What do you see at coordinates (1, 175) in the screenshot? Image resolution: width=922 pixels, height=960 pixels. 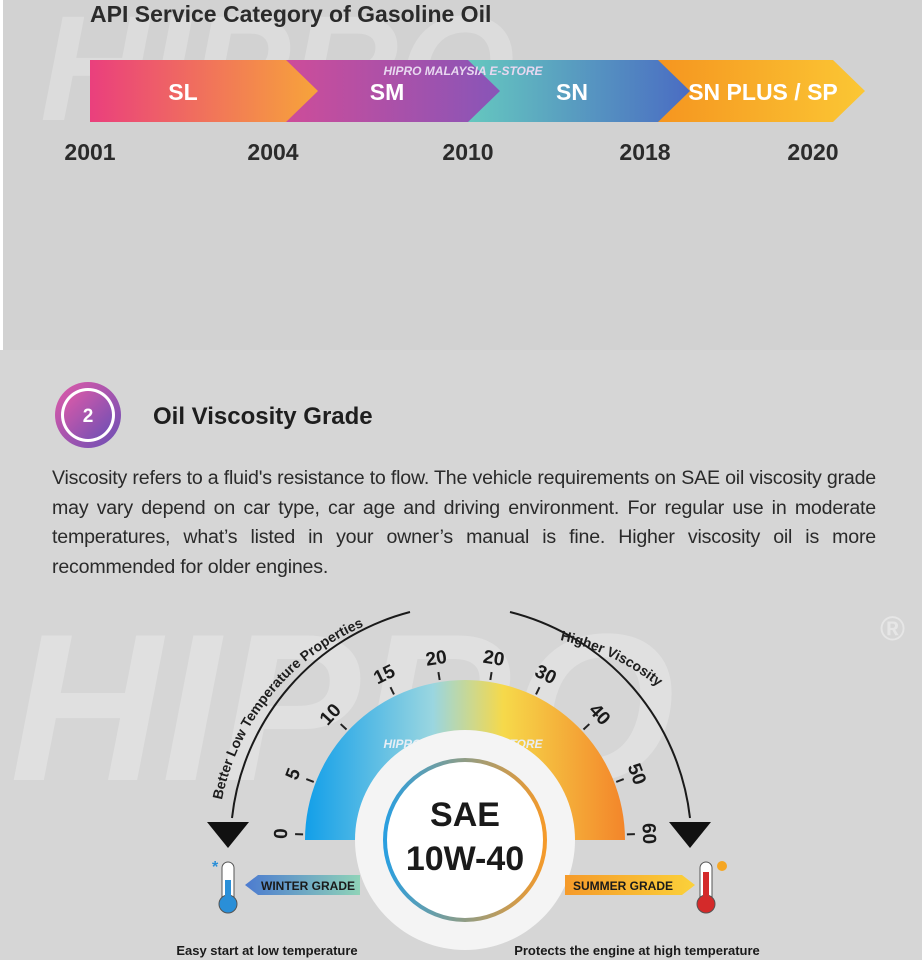 I see `panel-edge` at bounding box center [1, 175].